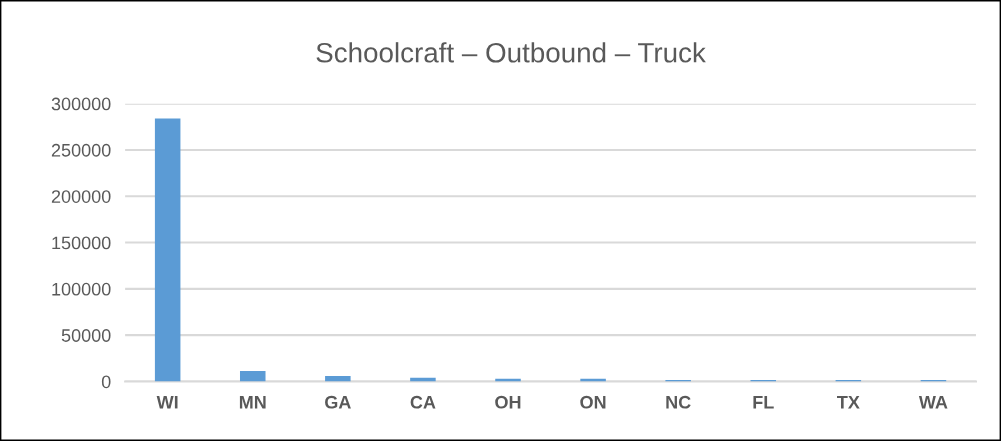 This screenshot has width=1001, height=441. What do you see at coordinates (338, 402) in the screenshot?
I see `x-tick-label: GA` at bounding box center [338, 402].